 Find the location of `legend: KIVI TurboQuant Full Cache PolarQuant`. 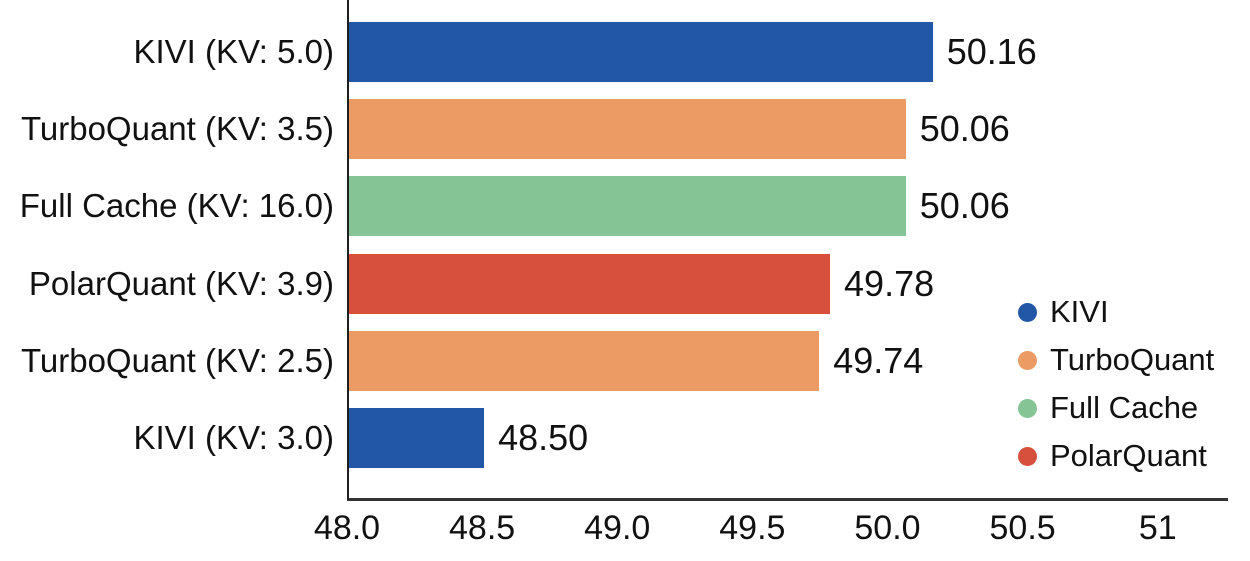

legend: KIVI TurboQuant Full Cache PolarQuant is located at coordinates (1116, 384).